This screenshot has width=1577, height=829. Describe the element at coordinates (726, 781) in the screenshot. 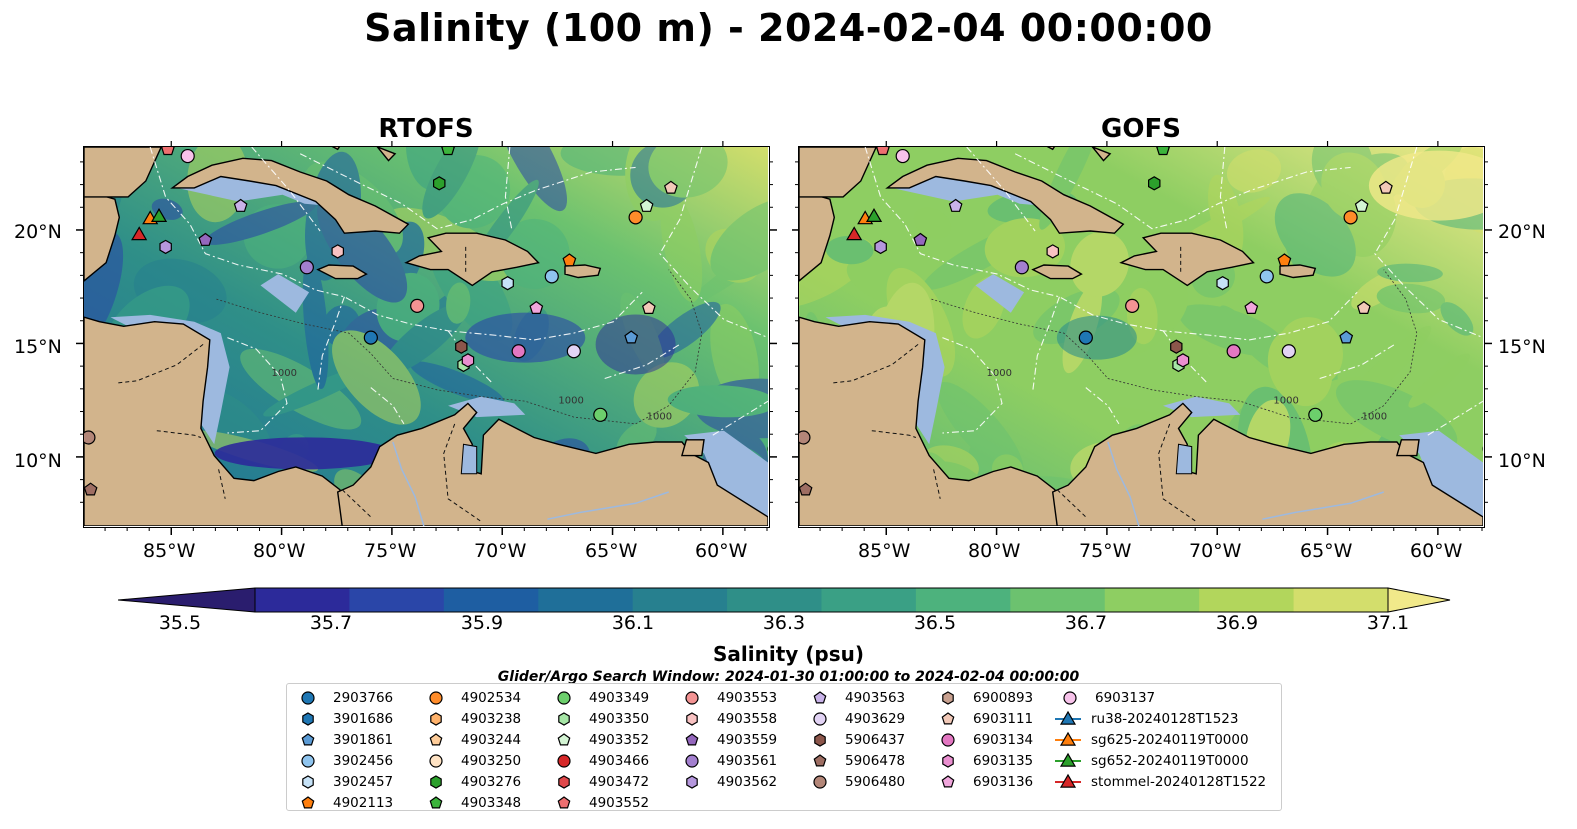

I see `legend-item-4903562: 4903562` at that location.